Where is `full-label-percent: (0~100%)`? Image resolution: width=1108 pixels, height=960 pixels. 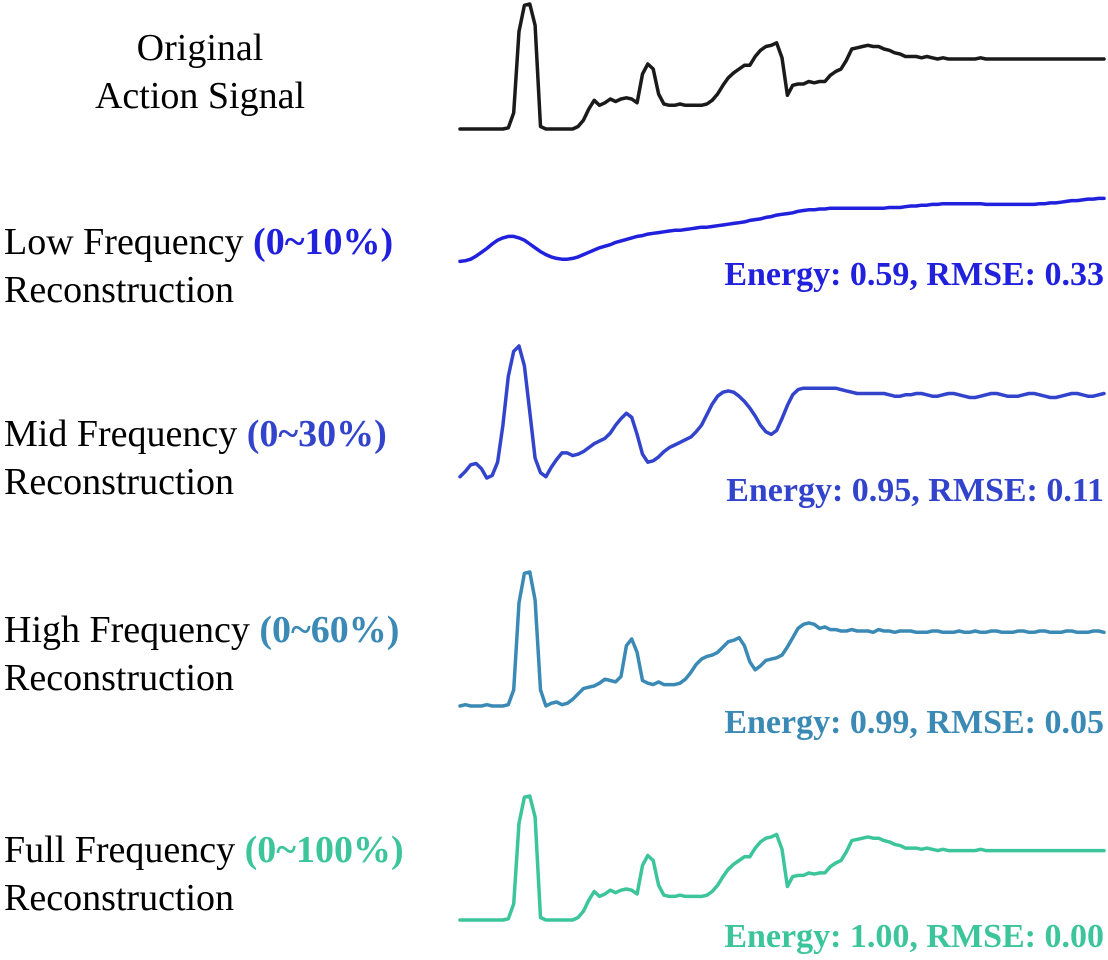 full-label-percent: (0~100%) is located at coordinates (324, 850).